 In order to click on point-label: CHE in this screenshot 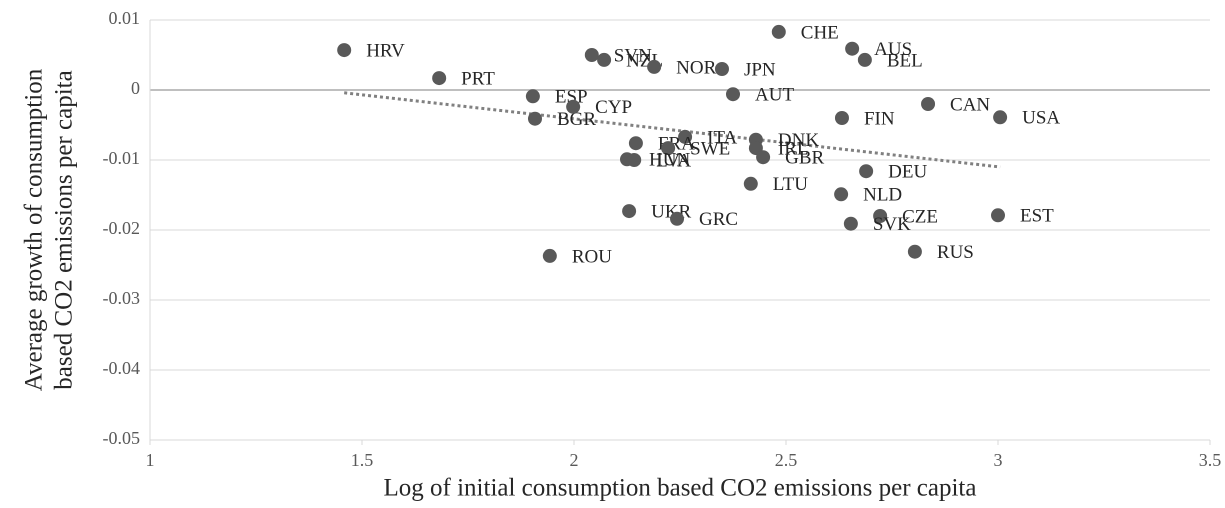, I will do `click(820, 32)`.